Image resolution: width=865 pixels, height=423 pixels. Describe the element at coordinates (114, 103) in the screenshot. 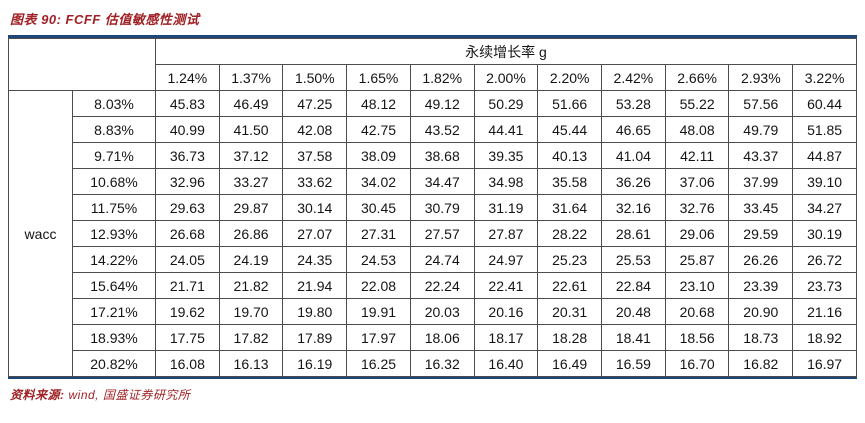

I see `row-header: 8.03%` at that location.